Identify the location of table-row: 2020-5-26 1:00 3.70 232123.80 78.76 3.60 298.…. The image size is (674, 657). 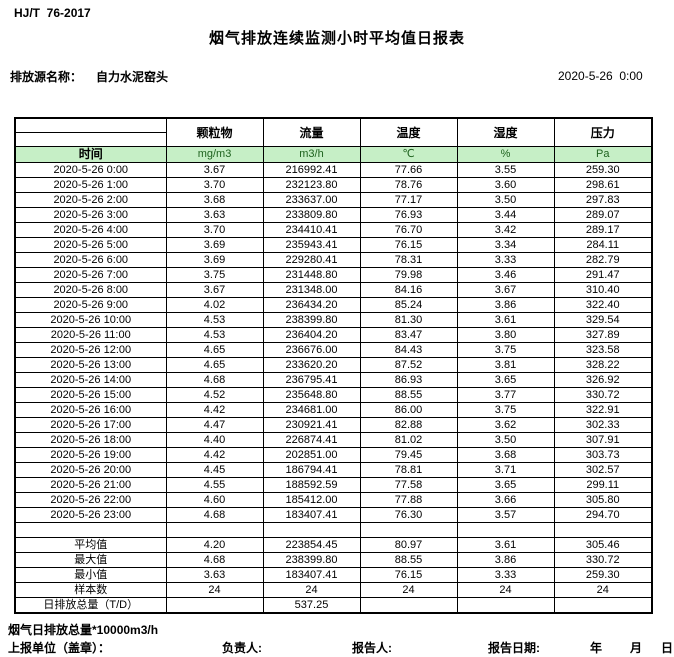
(333, 185).